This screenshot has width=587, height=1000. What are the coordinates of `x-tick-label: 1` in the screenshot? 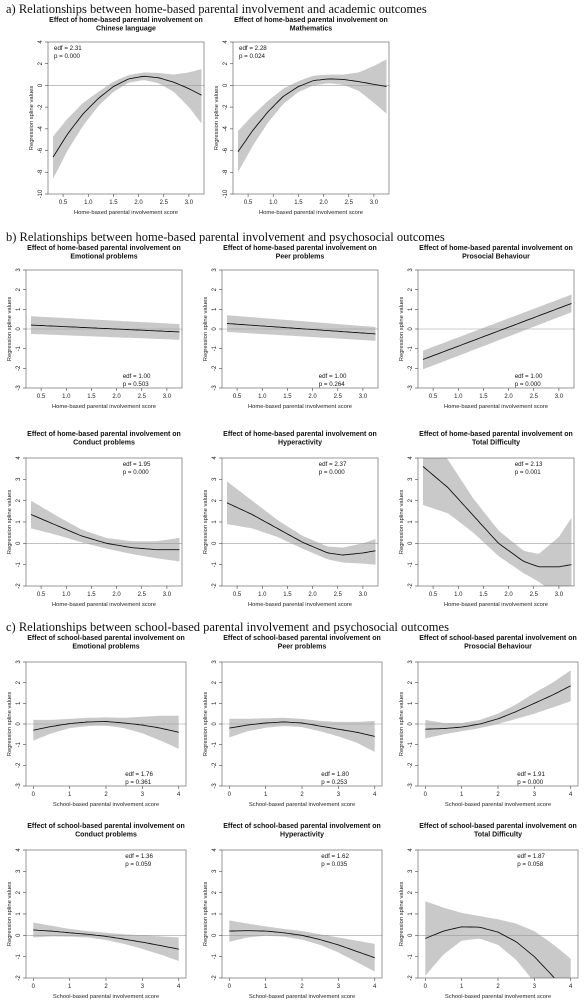 It's located at (70, 795).